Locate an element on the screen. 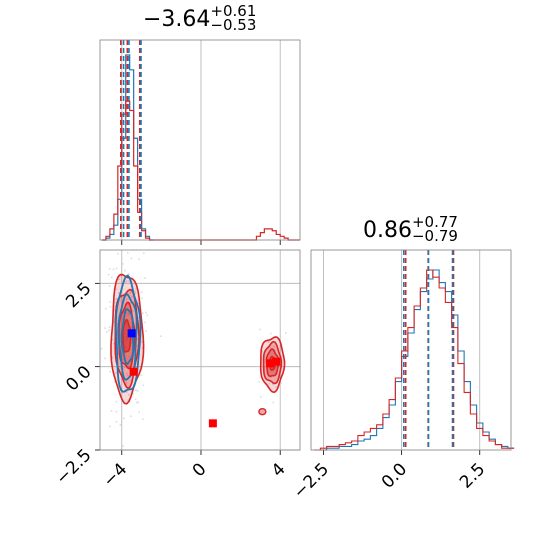  title-x2: 0.86 +0.77 −0.79 is located at coordinates (410, 229).